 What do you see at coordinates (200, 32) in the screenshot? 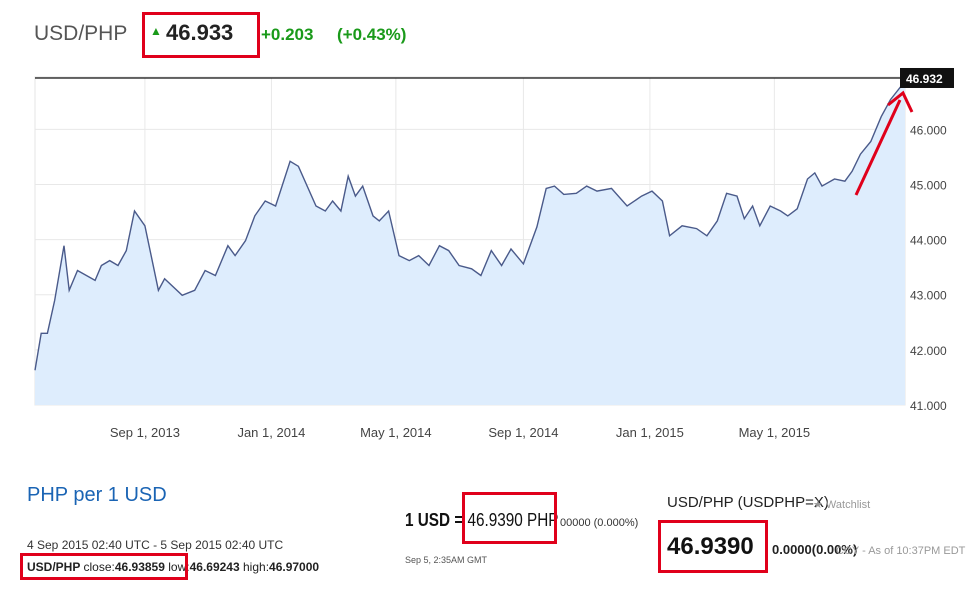
I see `price: 46.933` at bounding box center [200, 32].